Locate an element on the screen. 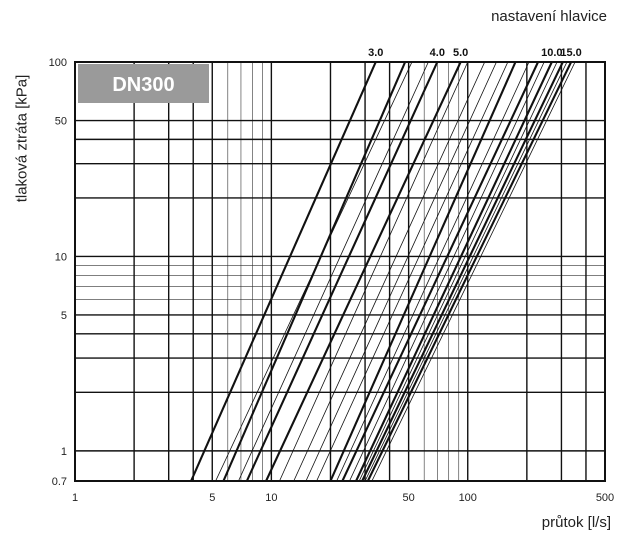  curve-setting-label: 3.0 is located at coordinates (375, 53).